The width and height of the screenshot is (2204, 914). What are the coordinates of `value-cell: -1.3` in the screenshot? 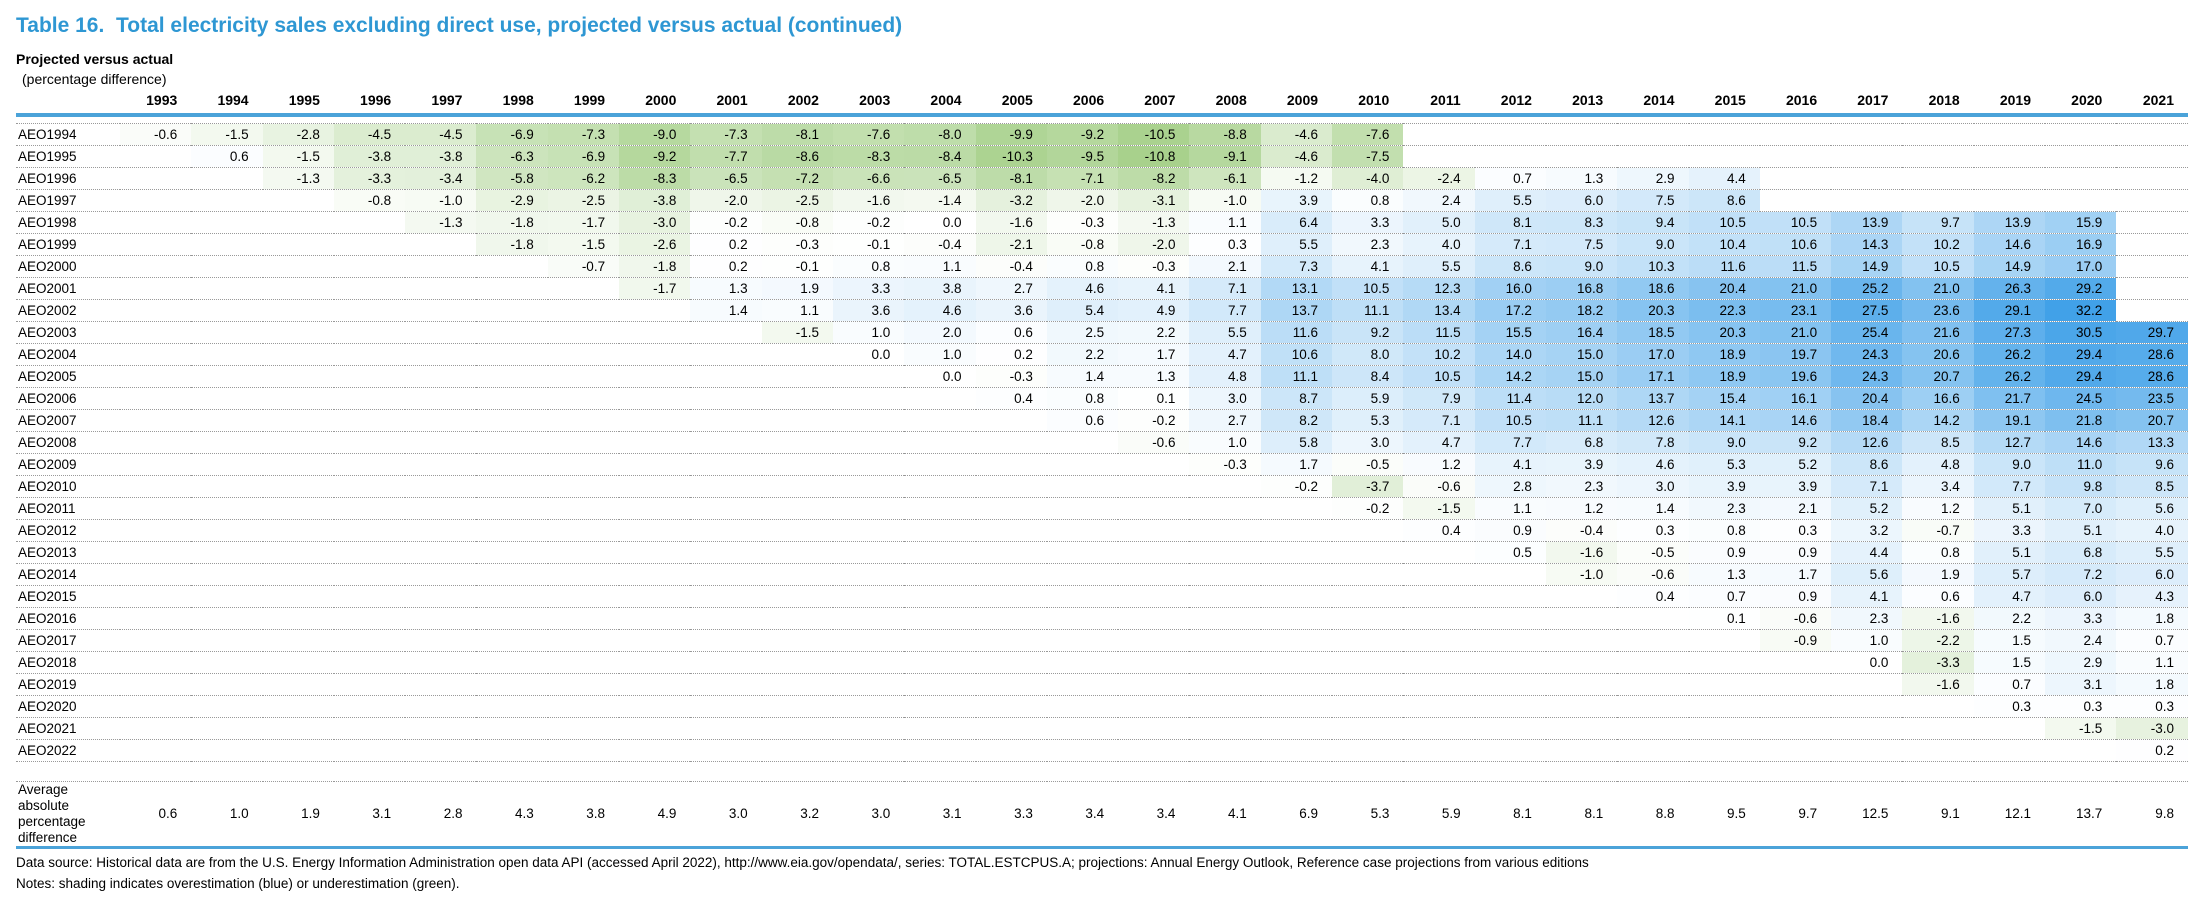 It's located at (441, 222).